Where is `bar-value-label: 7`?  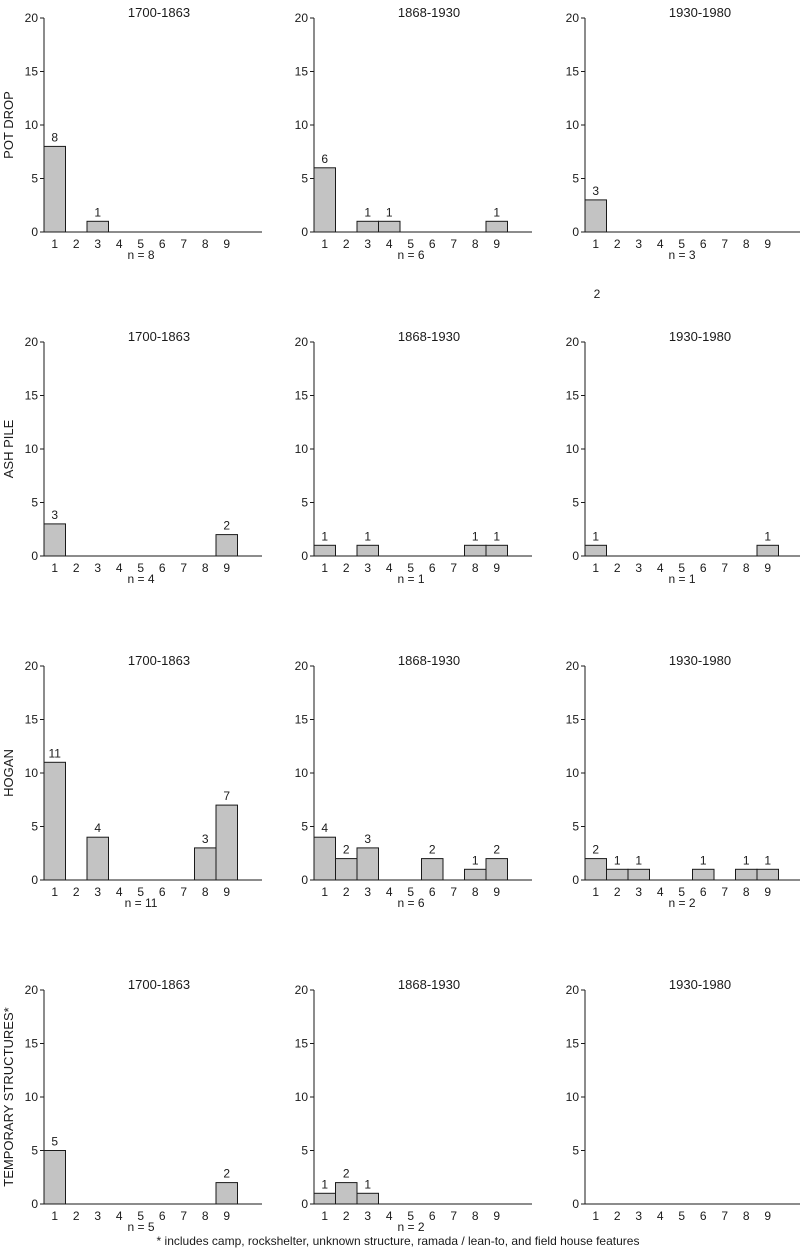
bar-value-label: 7 is located at coordinates (226, 796).